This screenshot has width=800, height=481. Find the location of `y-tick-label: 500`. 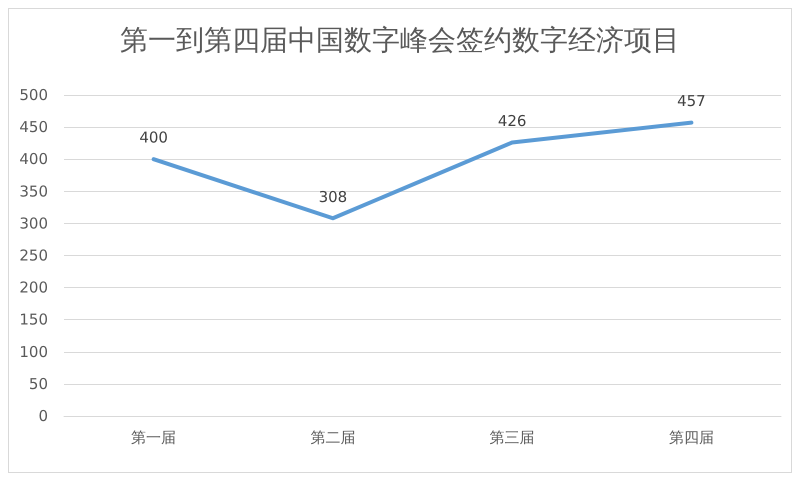

y-tick-label: 500 is located at coordinates (33, 95).